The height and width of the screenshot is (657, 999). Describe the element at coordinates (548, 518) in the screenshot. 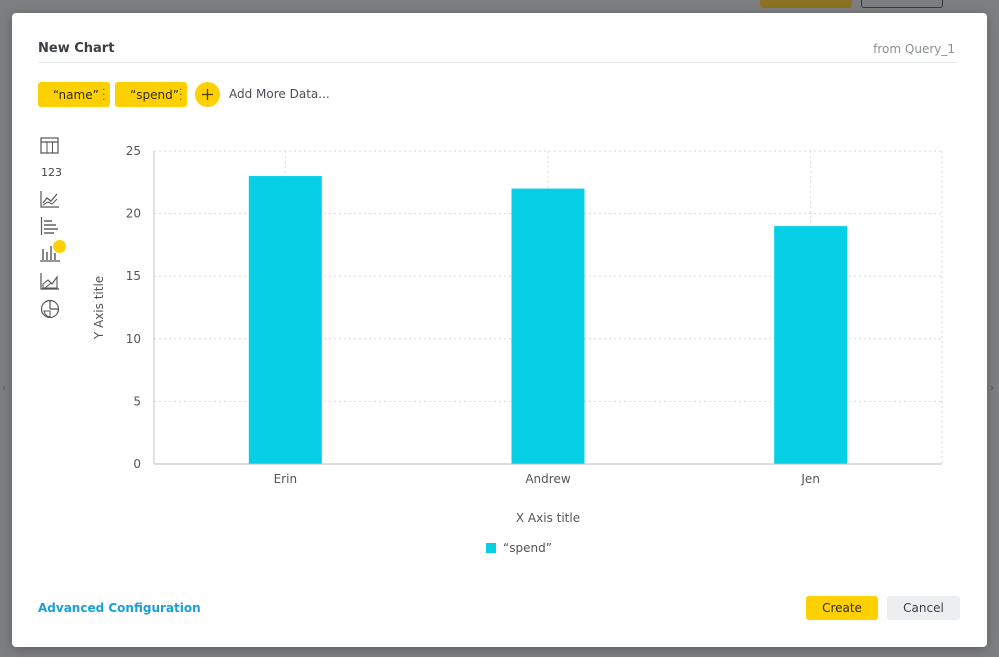

I see `x-axis-title: X Axis title` at that location.